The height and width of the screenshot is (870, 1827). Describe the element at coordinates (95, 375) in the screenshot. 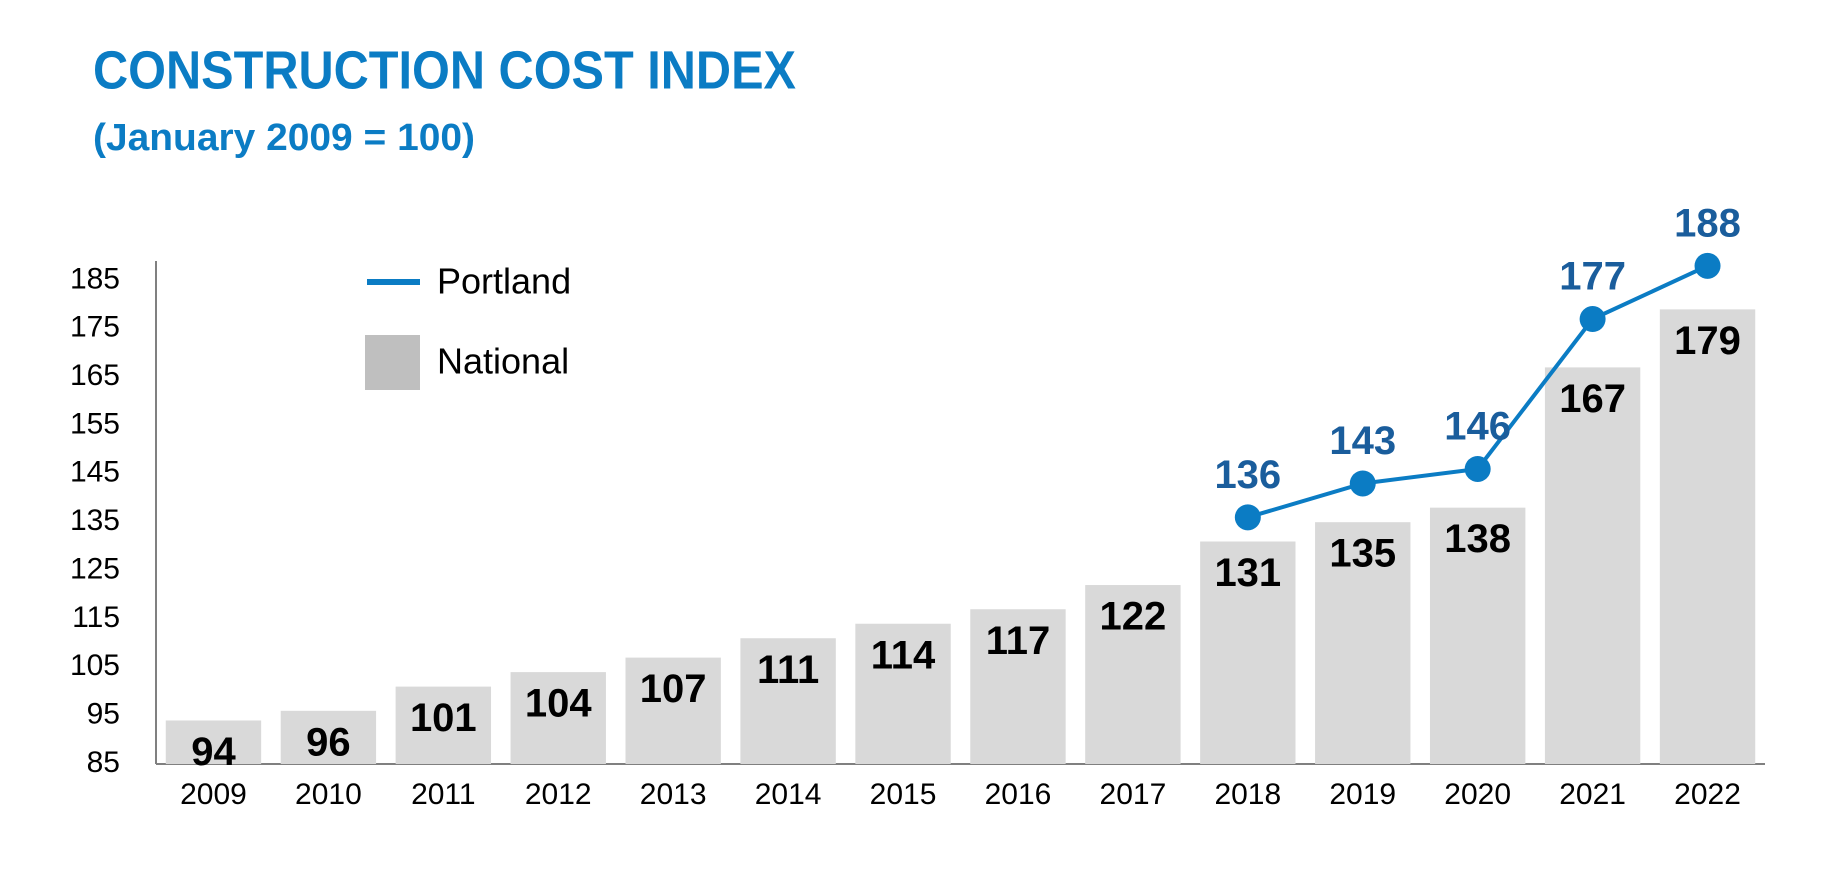

I see `y-tick-label: 165` at that location.